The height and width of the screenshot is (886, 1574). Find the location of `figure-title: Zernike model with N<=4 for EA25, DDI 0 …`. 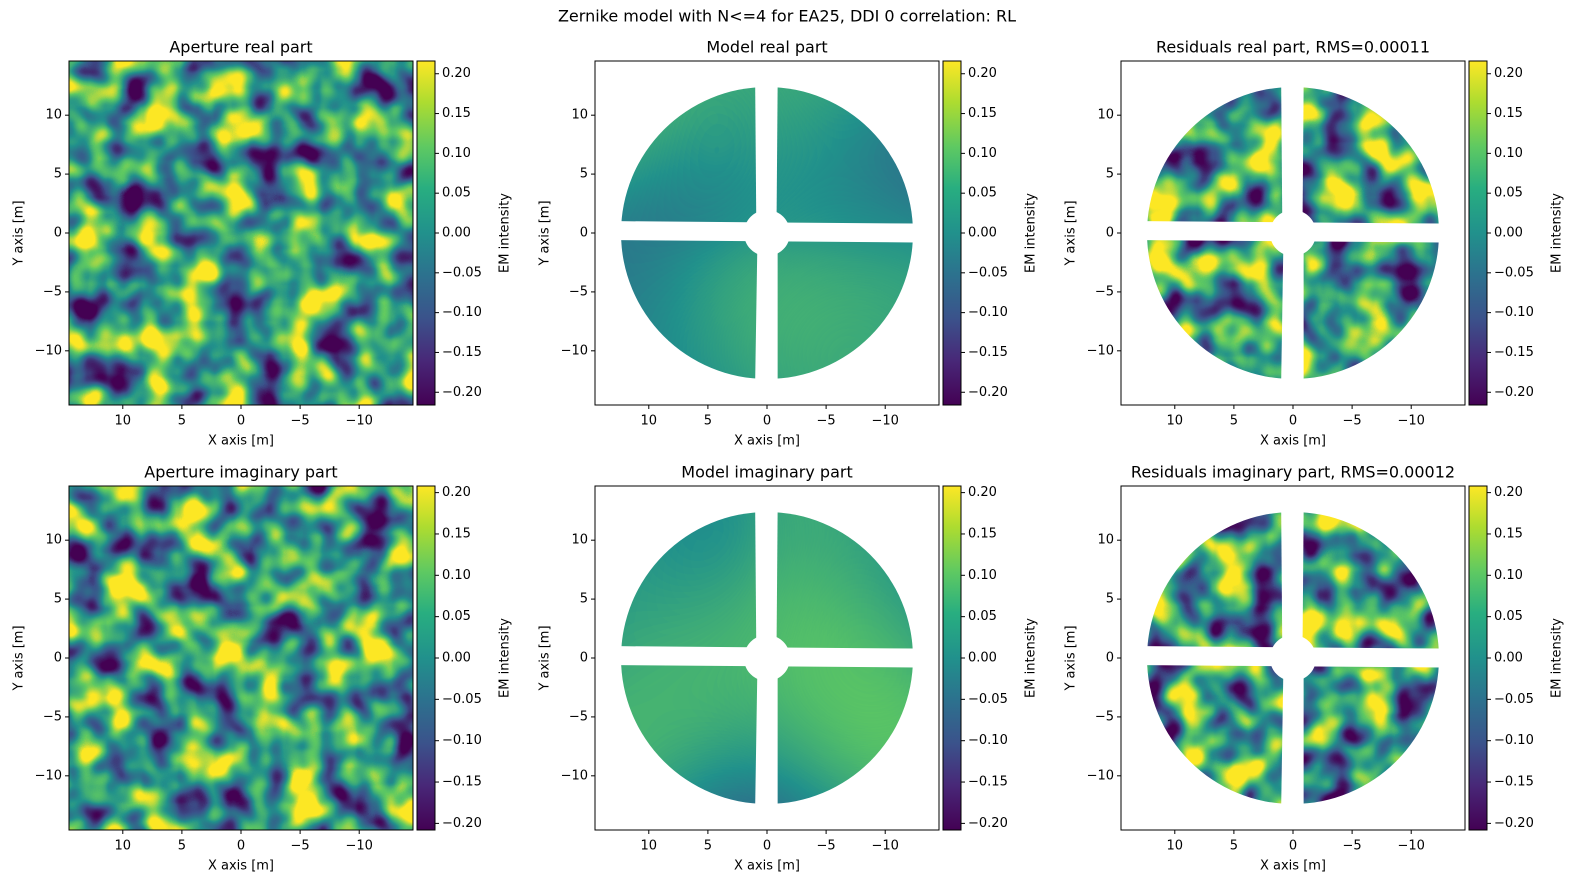

figure-title: Zernike model with N<=4 for EA25, DDI 0 … is located at coordinates (787, 16).